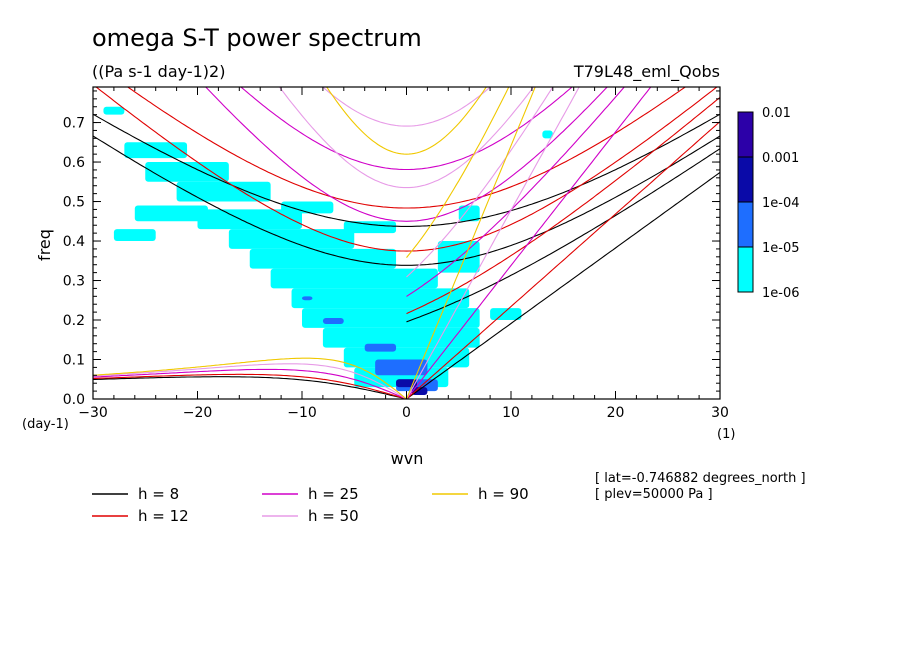  I want to click on curve-h90-ig1, so click(406, 121).